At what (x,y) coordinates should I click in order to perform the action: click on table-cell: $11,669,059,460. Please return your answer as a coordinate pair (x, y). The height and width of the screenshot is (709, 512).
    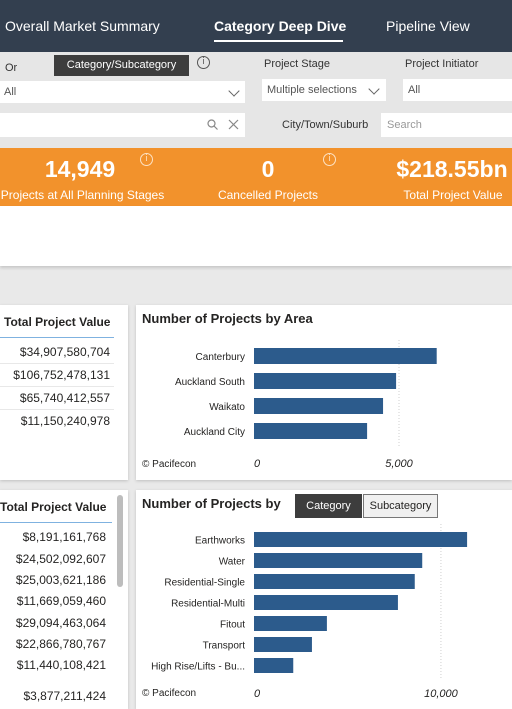
    Looking at the image, I should click on (61, 601).